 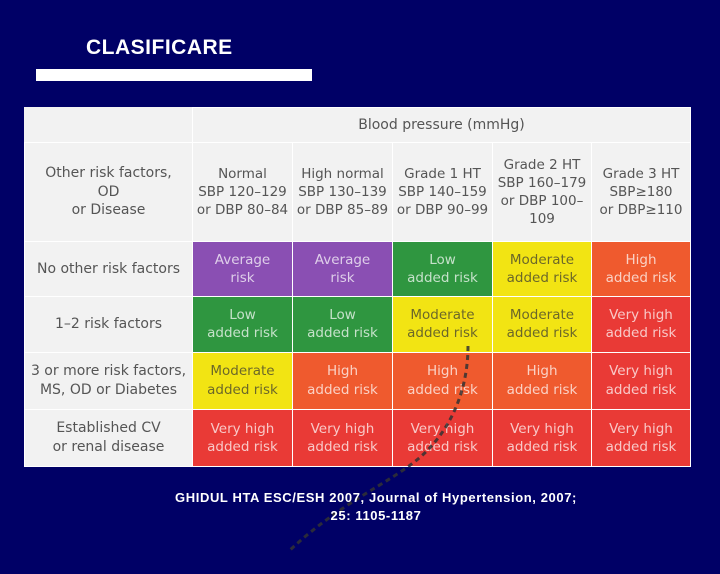 I want to click on slide-title: CLASIFICARE, so click(x=159, y=47).